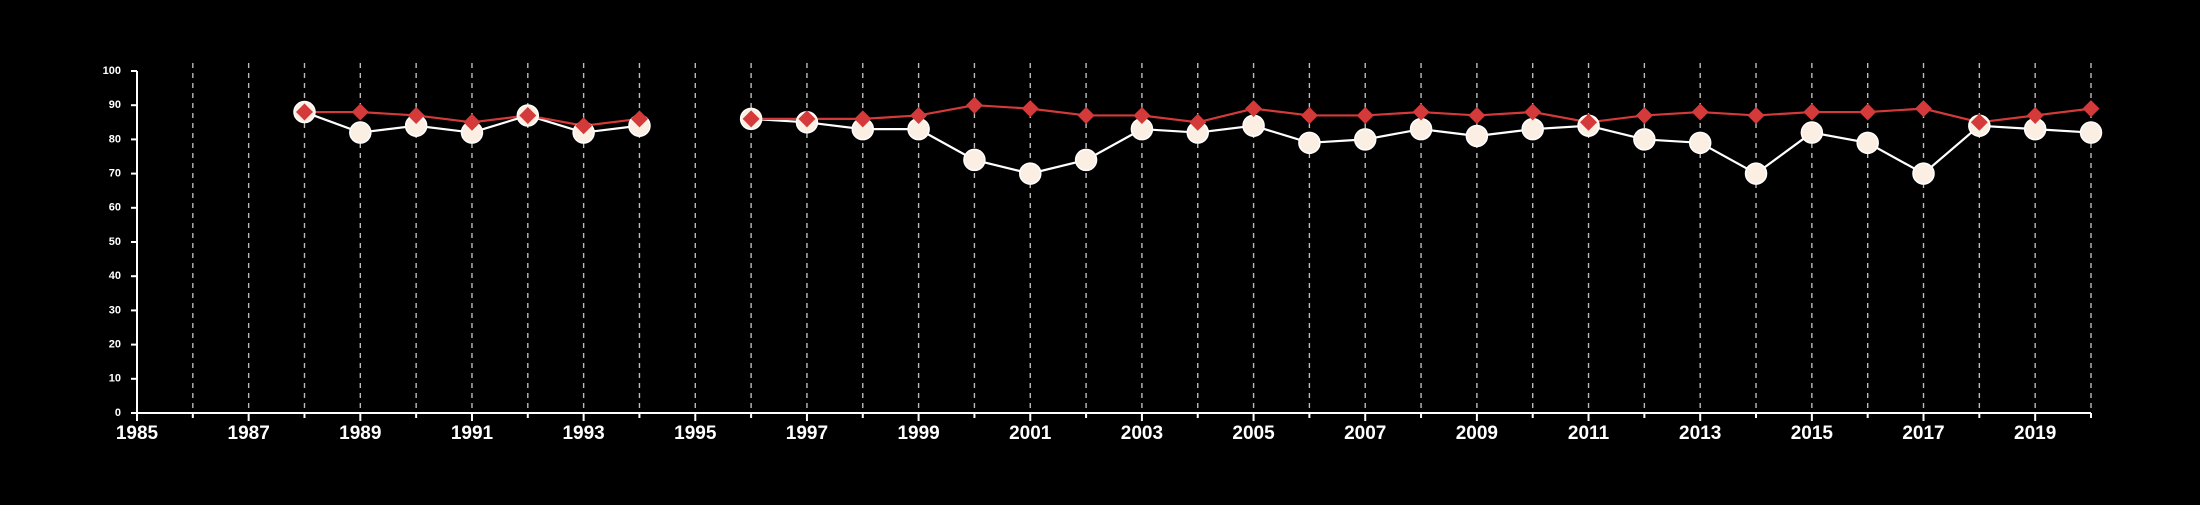  Describe the element at coordinates (583, 433) in the screenshot. I see `x-tick-label: 1993` at that location.